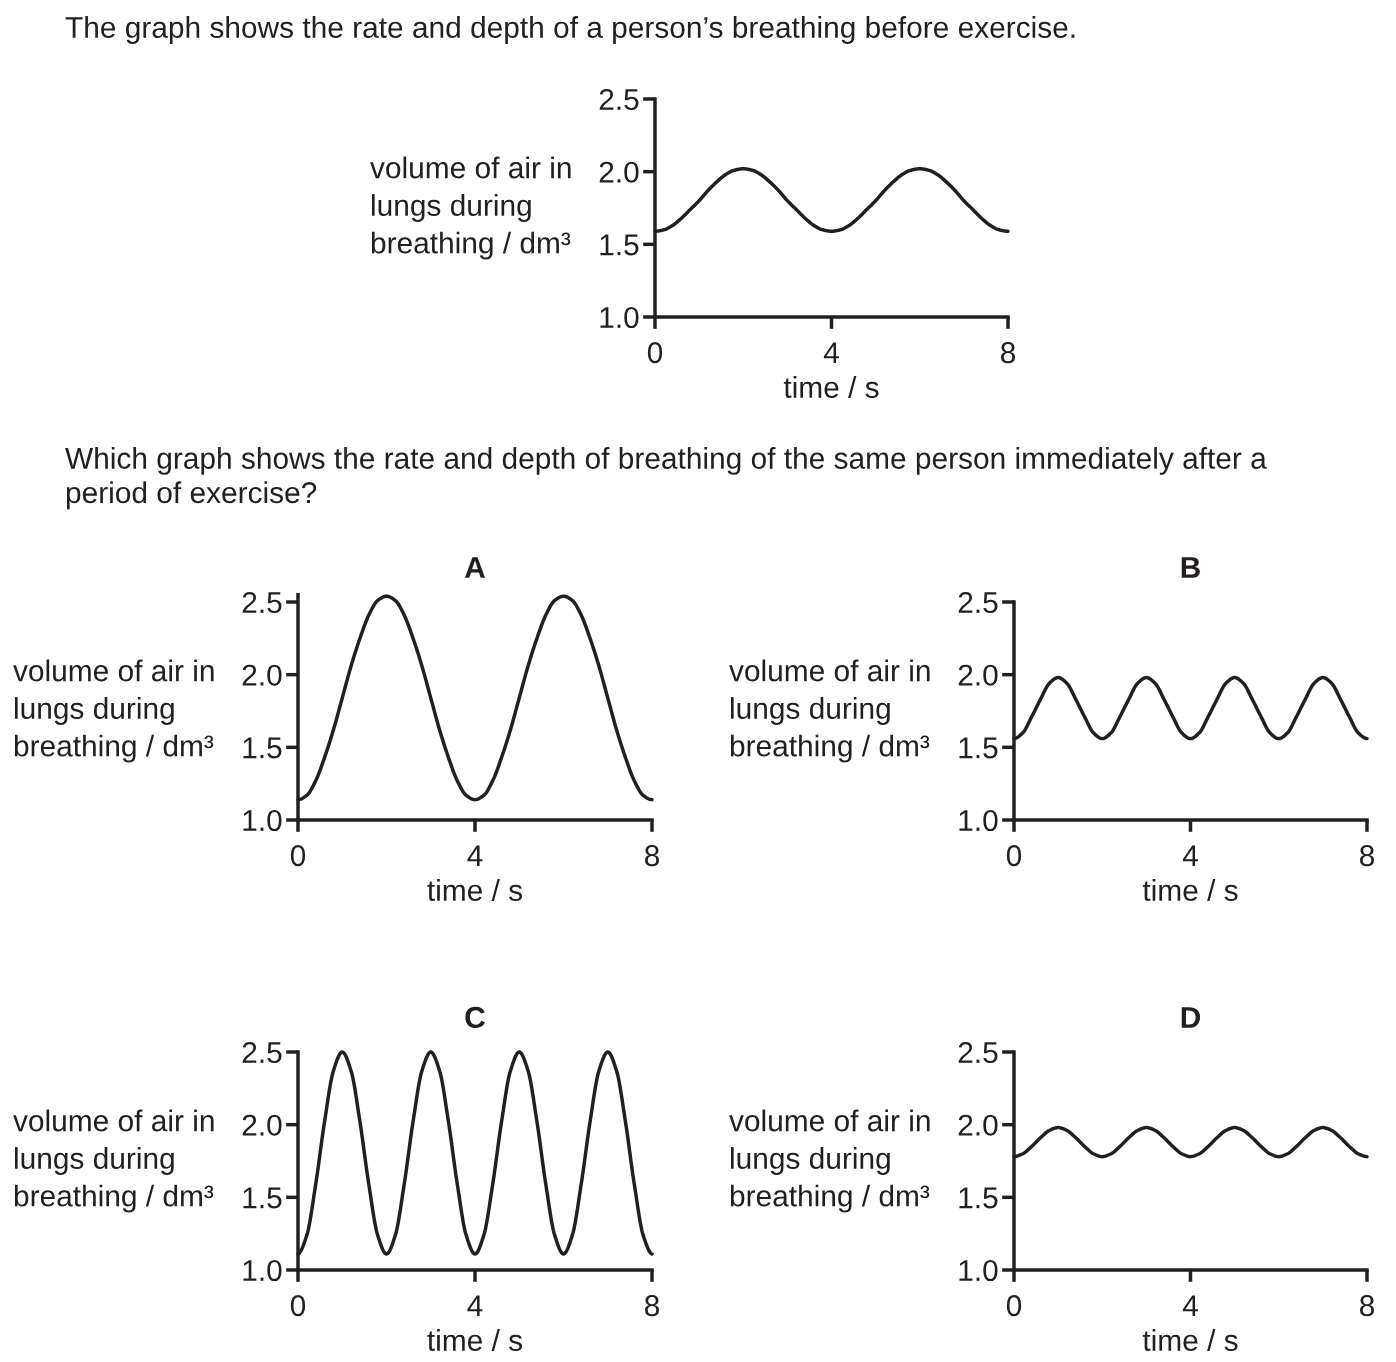  Describe the element at coordinates (666, 478) in the screenshot. I see `text: Which graph shows the rate and depth of breathing of the same person immediately after a period of exercise?` at that location.